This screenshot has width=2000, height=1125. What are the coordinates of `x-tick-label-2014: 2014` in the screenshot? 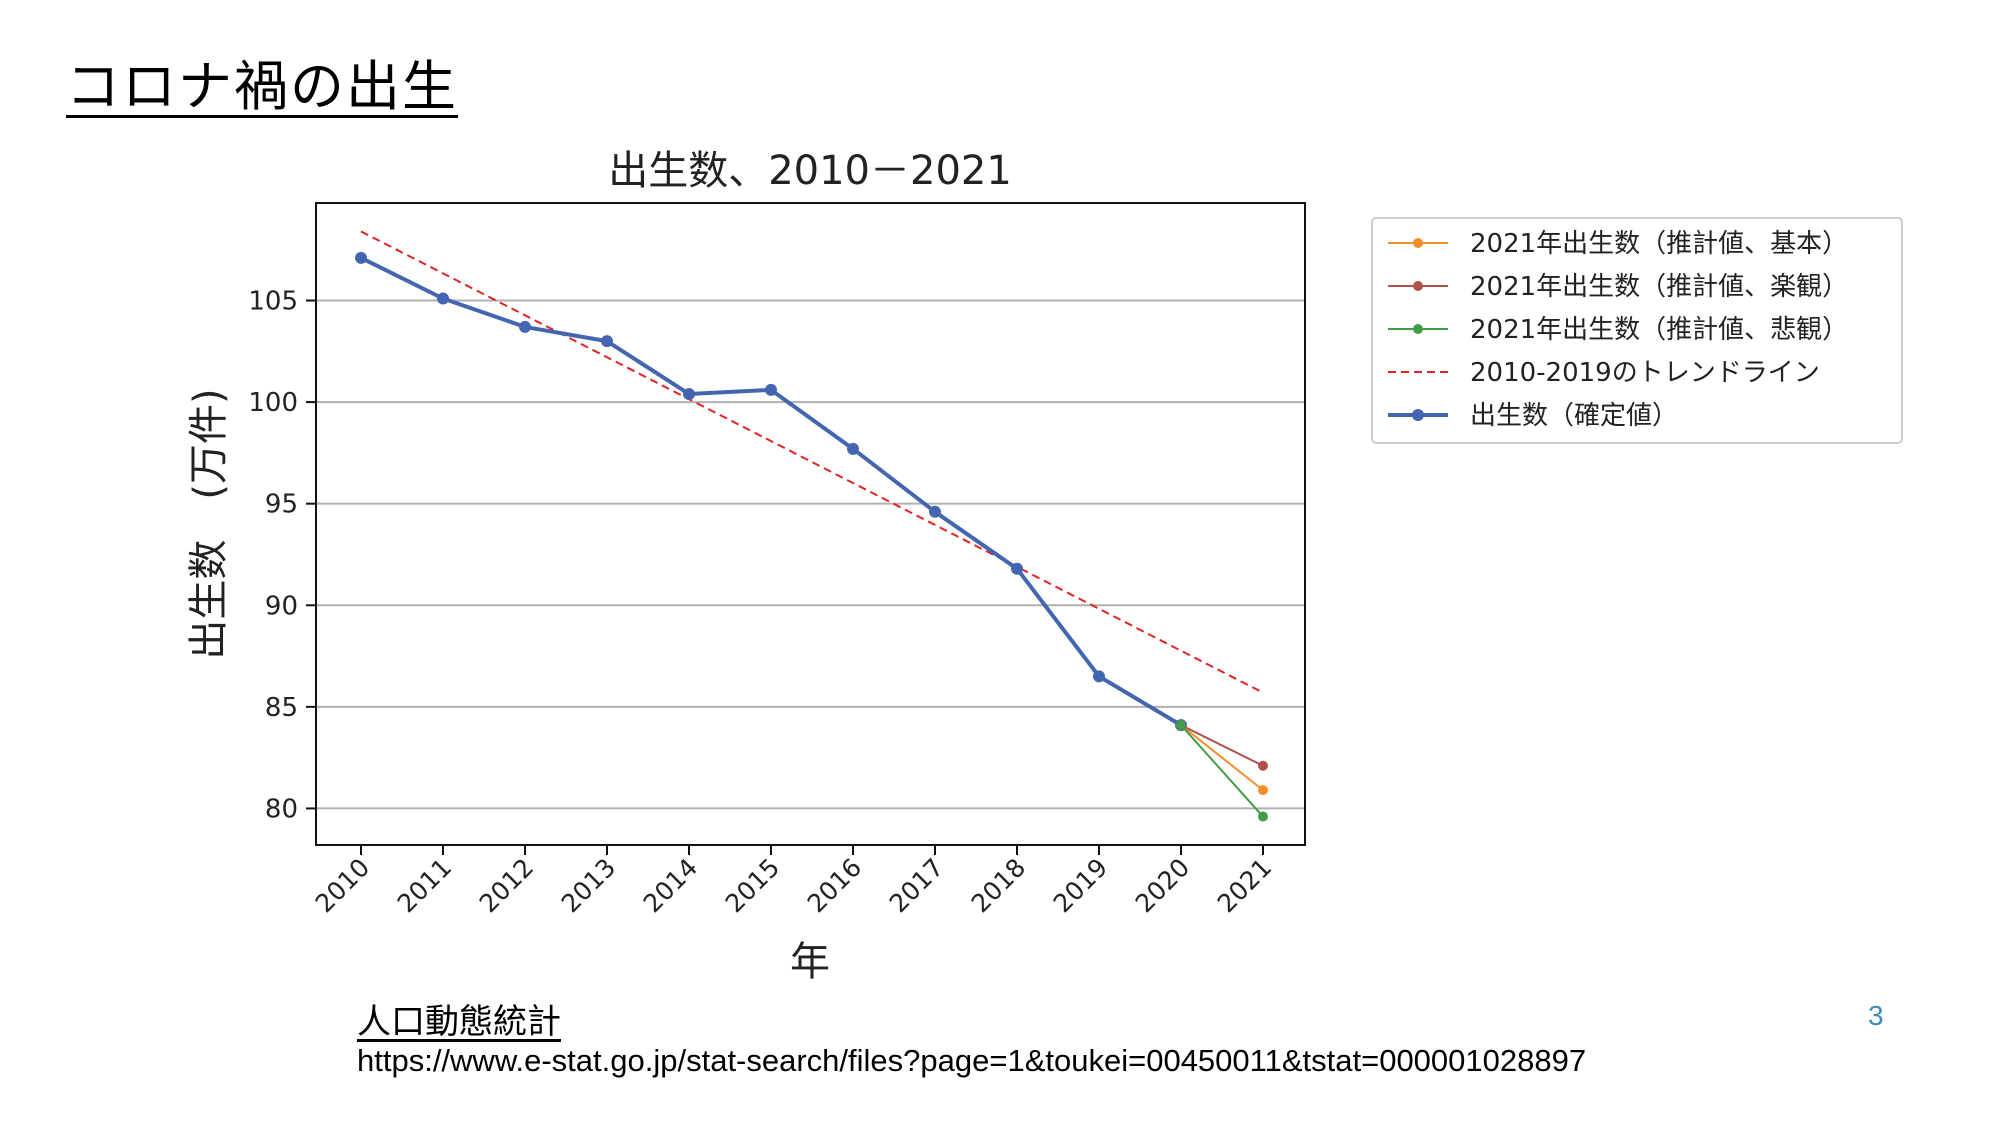 It's located at (670, 885).